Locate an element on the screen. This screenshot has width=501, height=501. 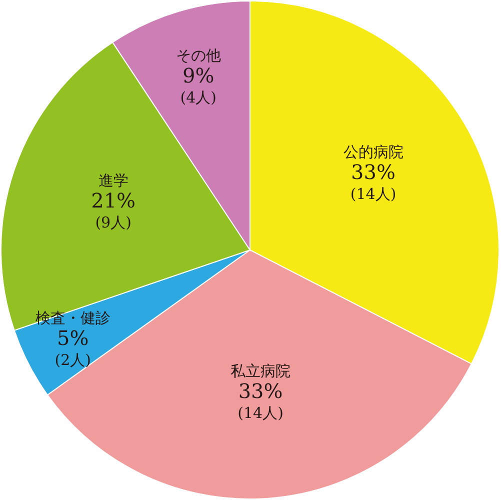
data-label: 9% (4人) is located at coordinates (198, 84).